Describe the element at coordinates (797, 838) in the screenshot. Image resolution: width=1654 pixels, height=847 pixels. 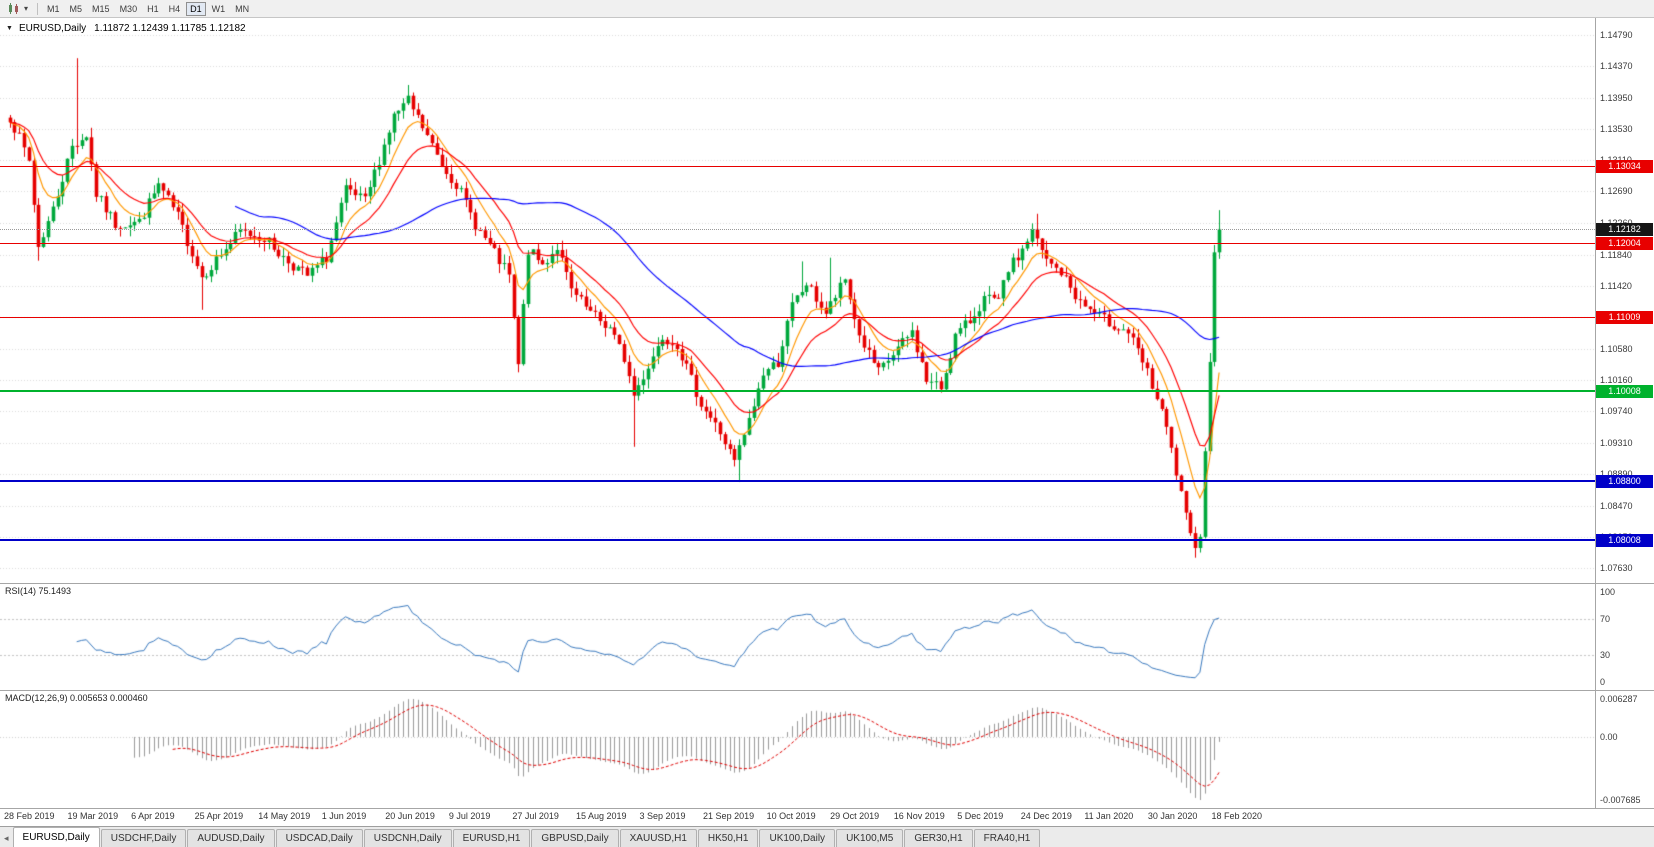
I see `tab-uk100-daily: UK100,Daily` at that location.